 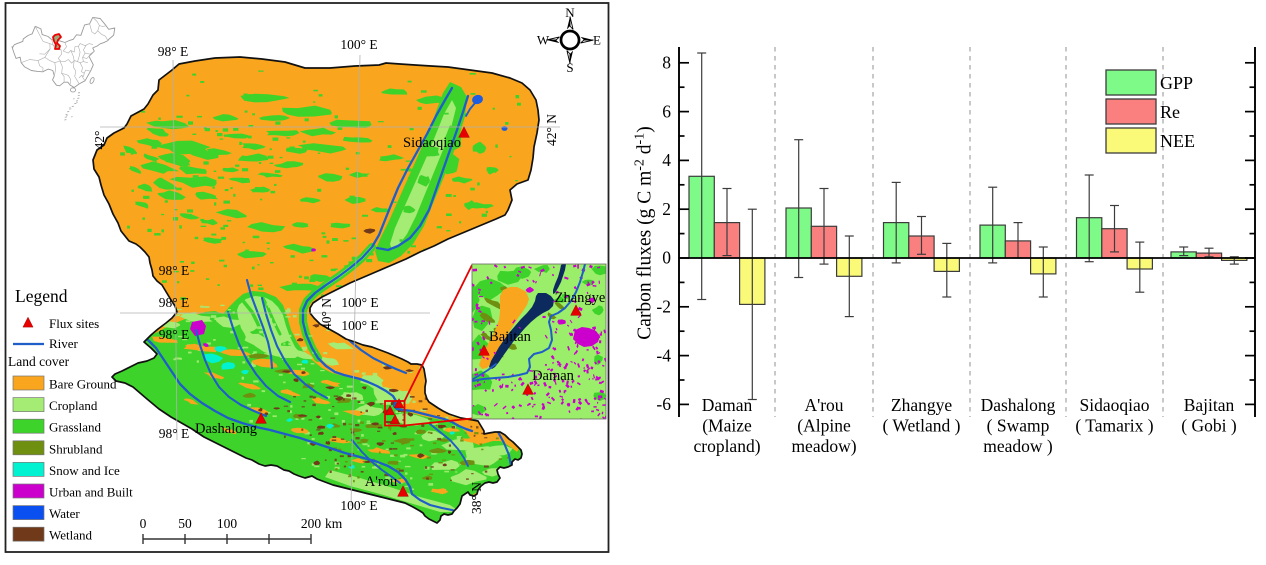 What do you see at coordinates (64, 513) in the screenshot?
I see `svg-text: Water` at bounding box center [64, 513].